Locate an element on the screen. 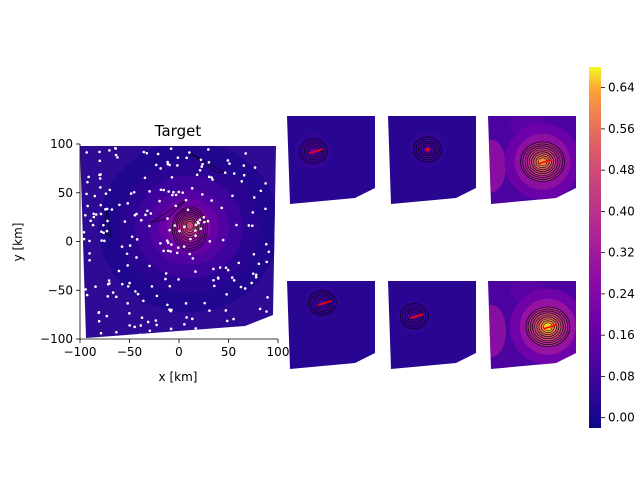 Image resolution: width=640 pixels, height=480 pixels. colorbar-tick-label: 0.48 is located at coordinates (621, 170).